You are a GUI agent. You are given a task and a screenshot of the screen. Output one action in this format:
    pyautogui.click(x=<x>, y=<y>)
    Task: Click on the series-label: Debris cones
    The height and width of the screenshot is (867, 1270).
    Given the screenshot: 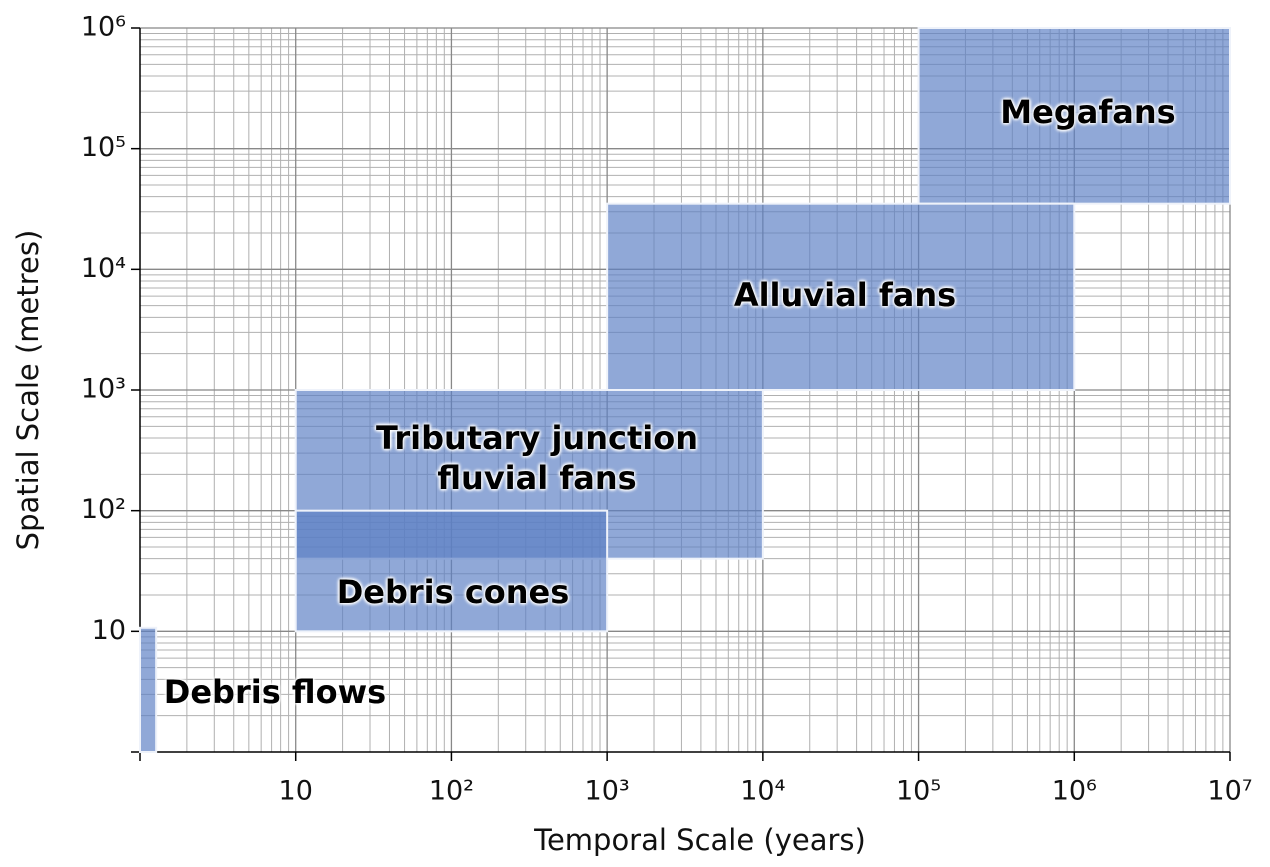 What is the action you would take?
    pyautogui.click(x=453, y=592)
    